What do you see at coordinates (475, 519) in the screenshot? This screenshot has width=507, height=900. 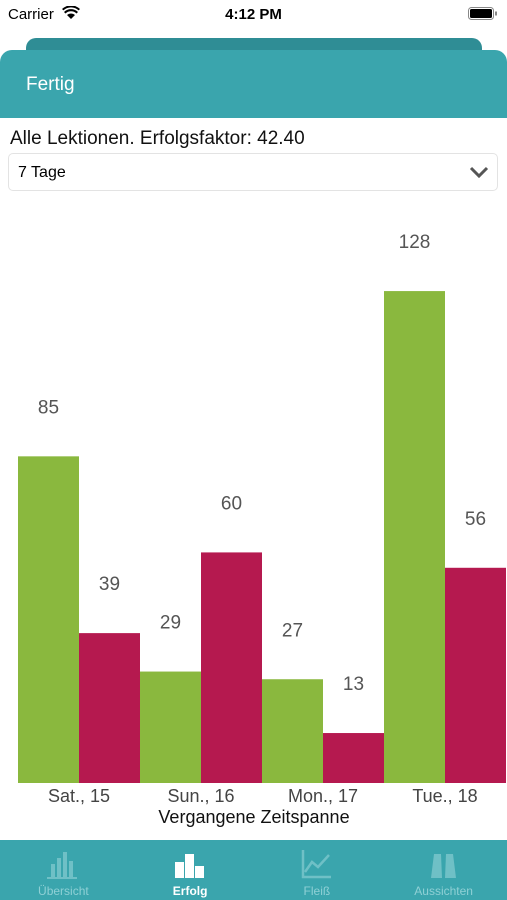 I see `data-label: 56` at bounding box center [475, 519].